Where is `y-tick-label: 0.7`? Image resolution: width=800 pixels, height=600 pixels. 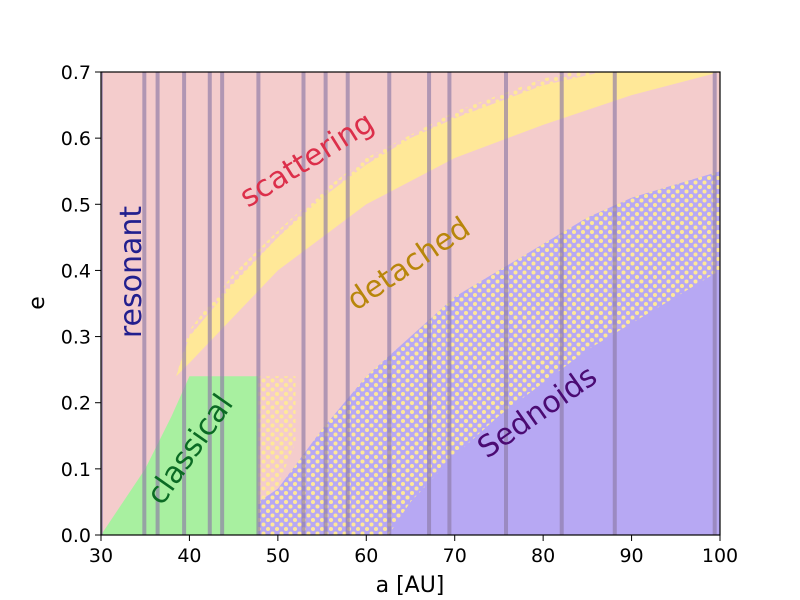
y-tick-label: 0.7 is located at coordinates (76, 73).